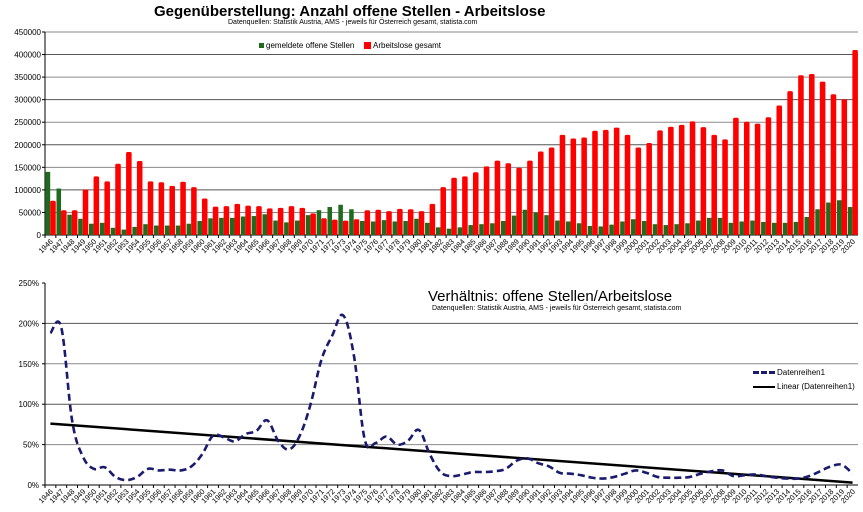 The image size is (863, 512). I want to click on legend-item-linear: Linear (Datenreihen1), so click(804, 386).